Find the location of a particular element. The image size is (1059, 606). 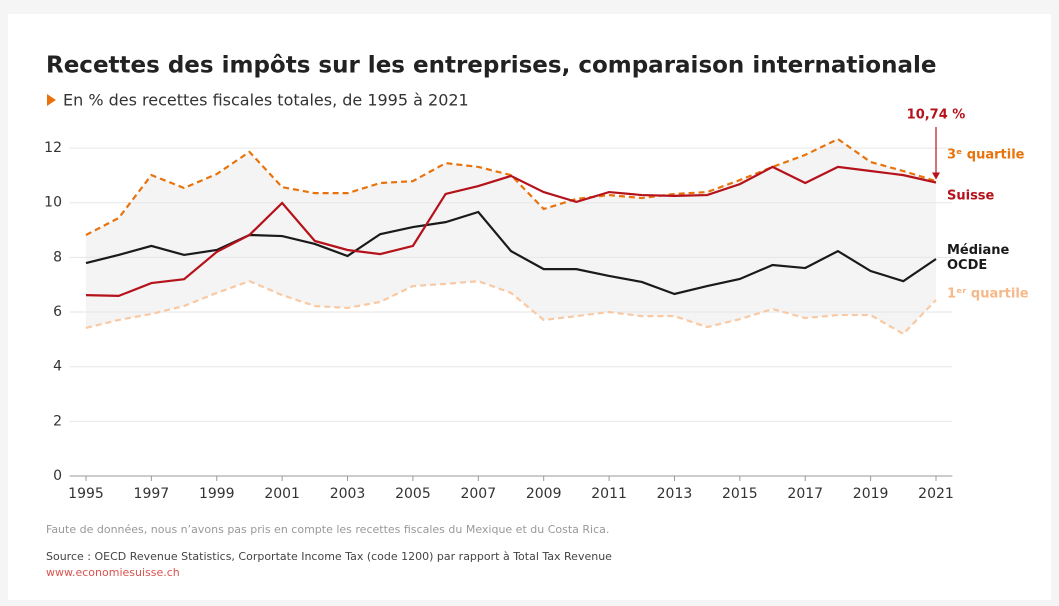

subtitle-marker is located at coordinates (51, 100).